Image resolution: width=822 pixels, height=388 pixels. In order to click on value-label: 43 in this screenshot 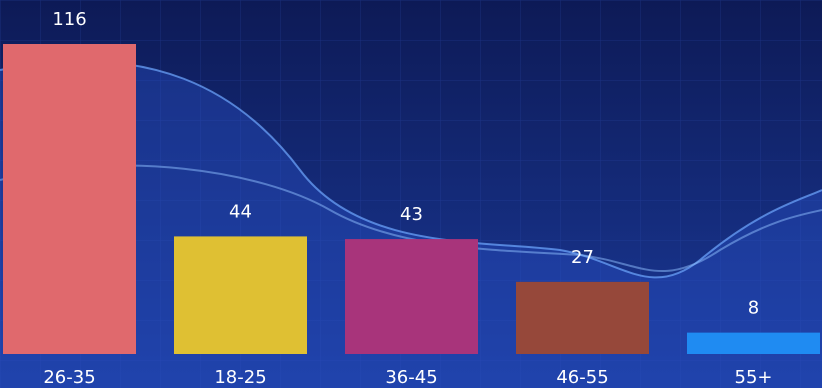, I will do `click(411, 214)`.